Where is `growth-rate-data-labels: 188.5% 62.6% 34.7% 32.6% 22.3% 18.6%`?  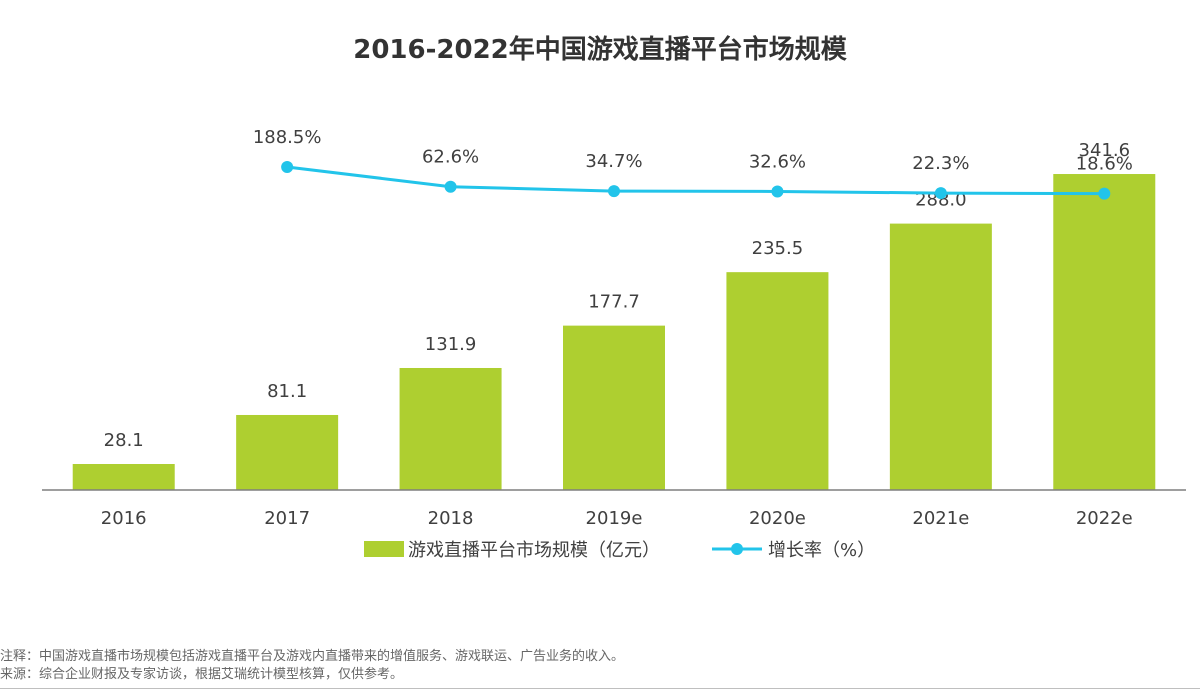 growth-rate-data-labels: 188.5% 62.6% 34.7% 32.6% 22.3% 18.6% is located at coordinates (693, 151).